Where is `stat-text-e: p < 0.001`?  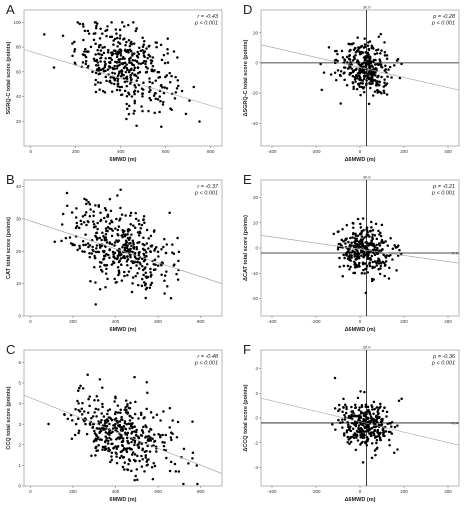
stat-text-e: p < 0.001 is located at coordinates (443, 194).